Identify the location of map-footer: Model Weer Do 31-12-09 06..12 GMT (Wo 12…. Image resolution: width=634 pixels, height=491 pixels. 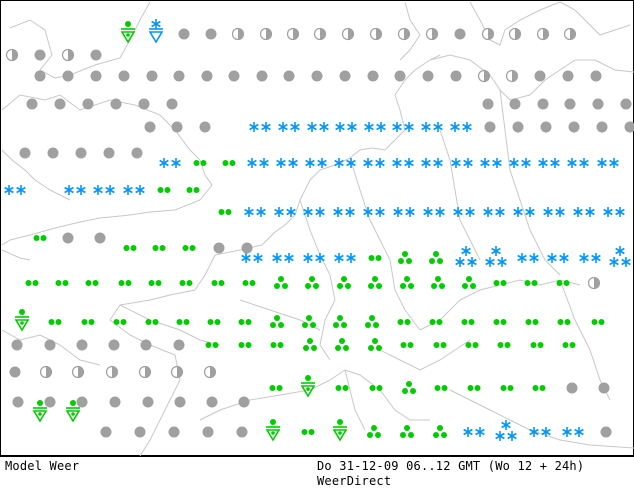
(317, 473).